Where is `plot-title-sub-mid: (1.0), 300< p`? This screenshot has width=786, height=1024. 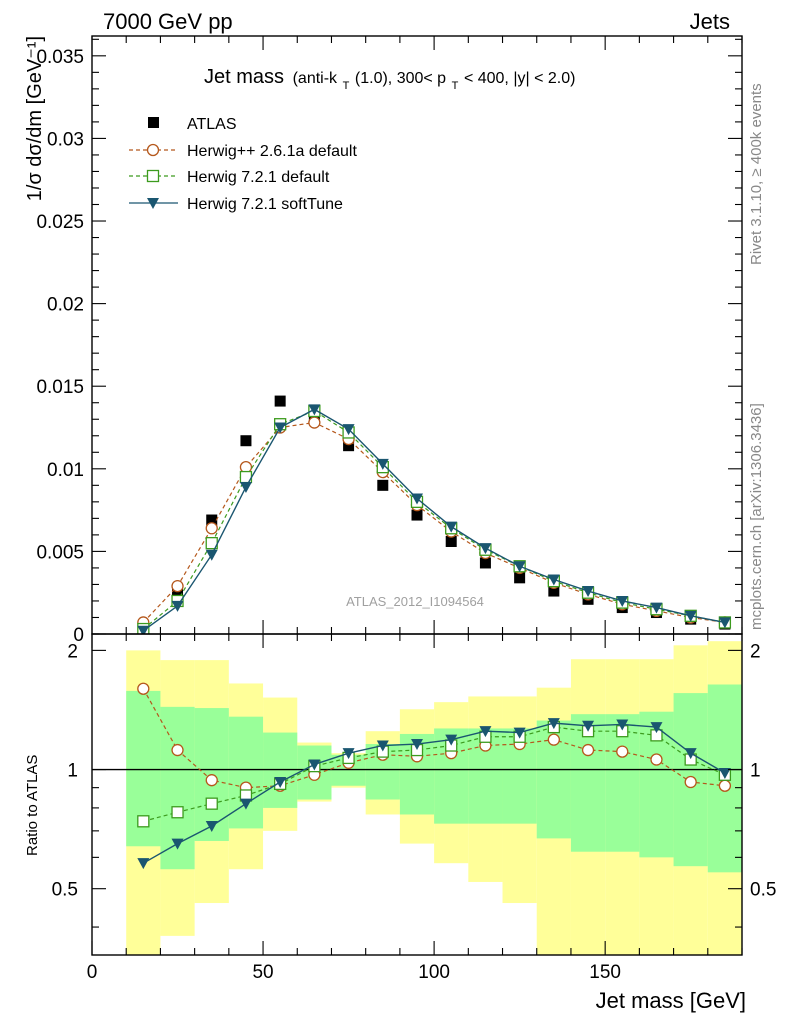 plot-title-sub-mid: (1.0), 300< p is located at coordinates (400, 78).